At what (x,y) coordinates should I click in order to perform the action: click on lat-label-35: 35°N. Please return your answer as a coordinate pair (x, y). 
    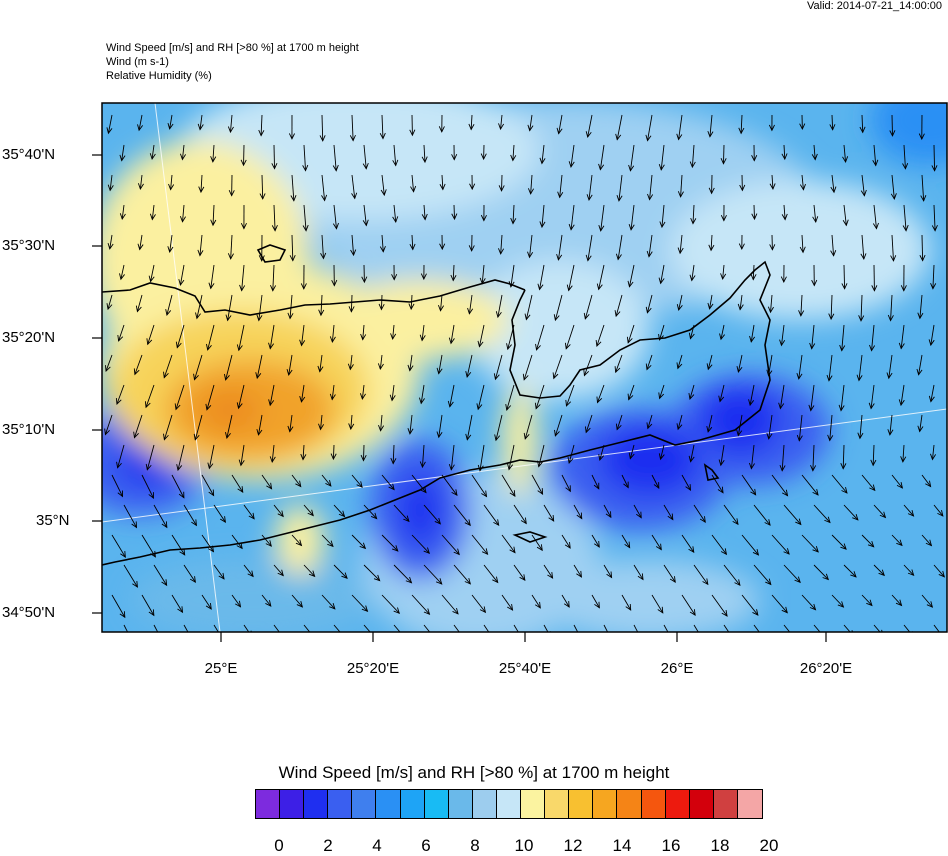
    Looking at the image, I should click on (53, 520).